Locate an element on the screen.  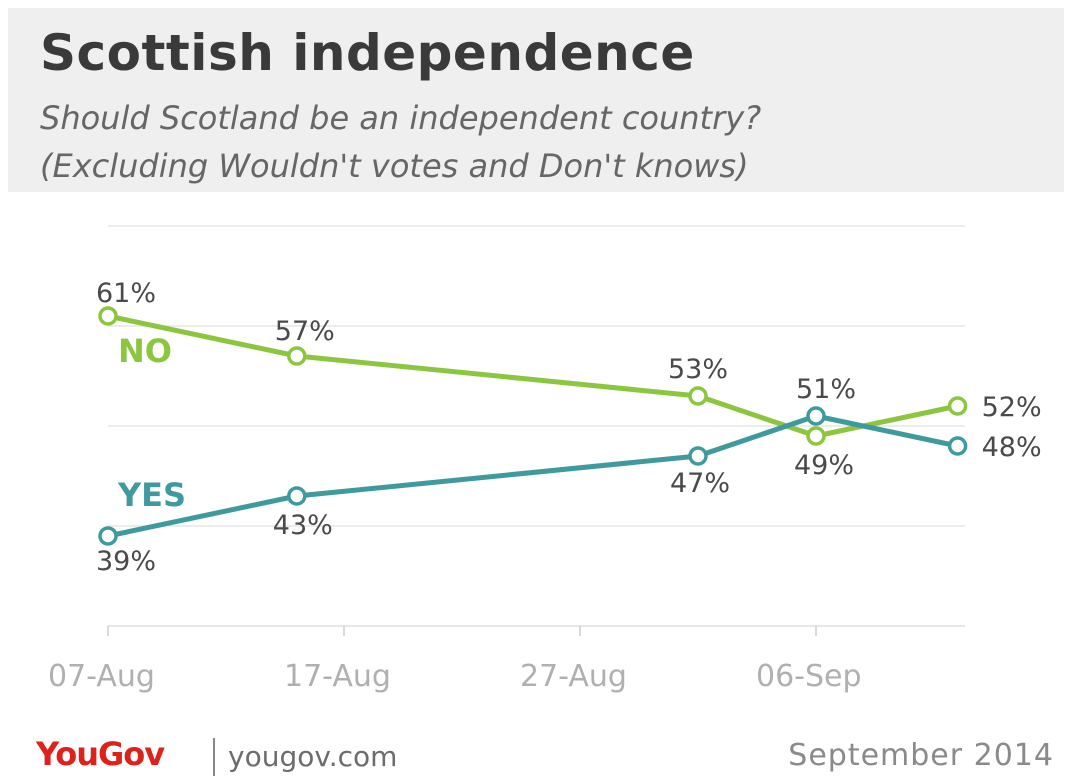
x-tick-label: 07-Aug is located at coordinates (101, 676).